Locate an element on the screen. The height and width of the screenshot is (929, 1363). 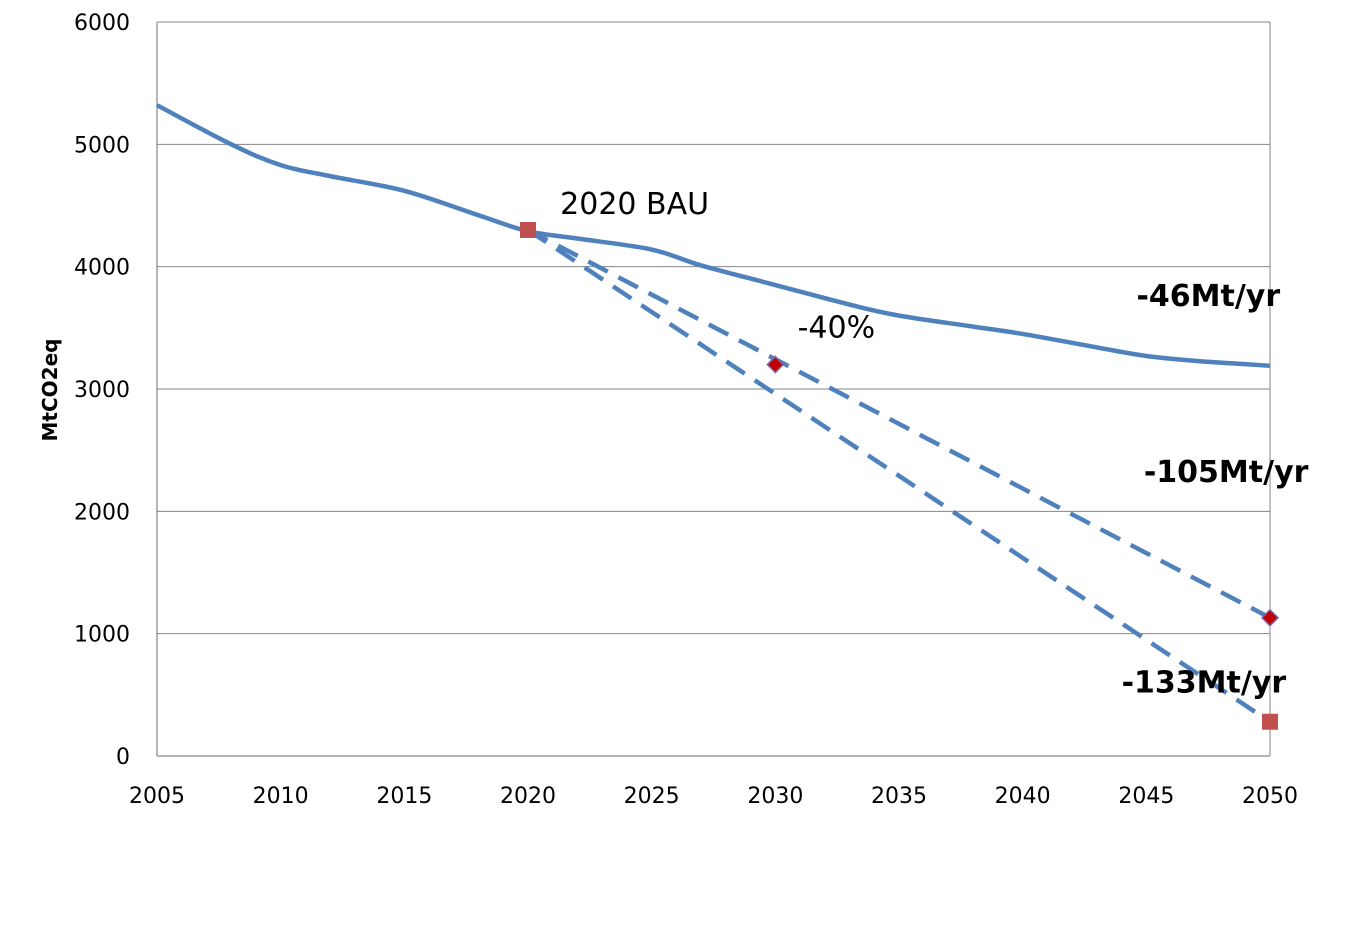
x-tick-label: 2030 is located at coordinates (775, 796).